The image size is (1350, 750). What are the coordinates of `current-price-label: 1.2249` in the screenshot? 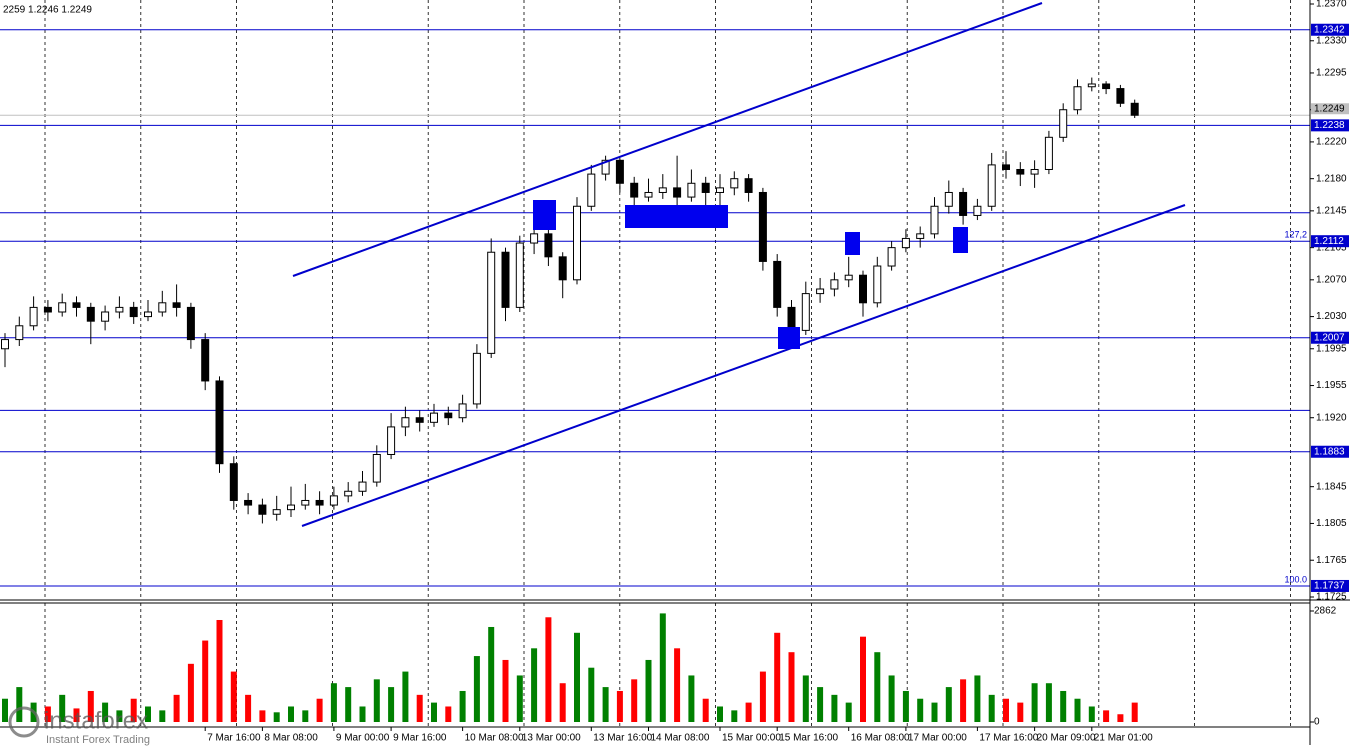 It's located at (1329, 108).